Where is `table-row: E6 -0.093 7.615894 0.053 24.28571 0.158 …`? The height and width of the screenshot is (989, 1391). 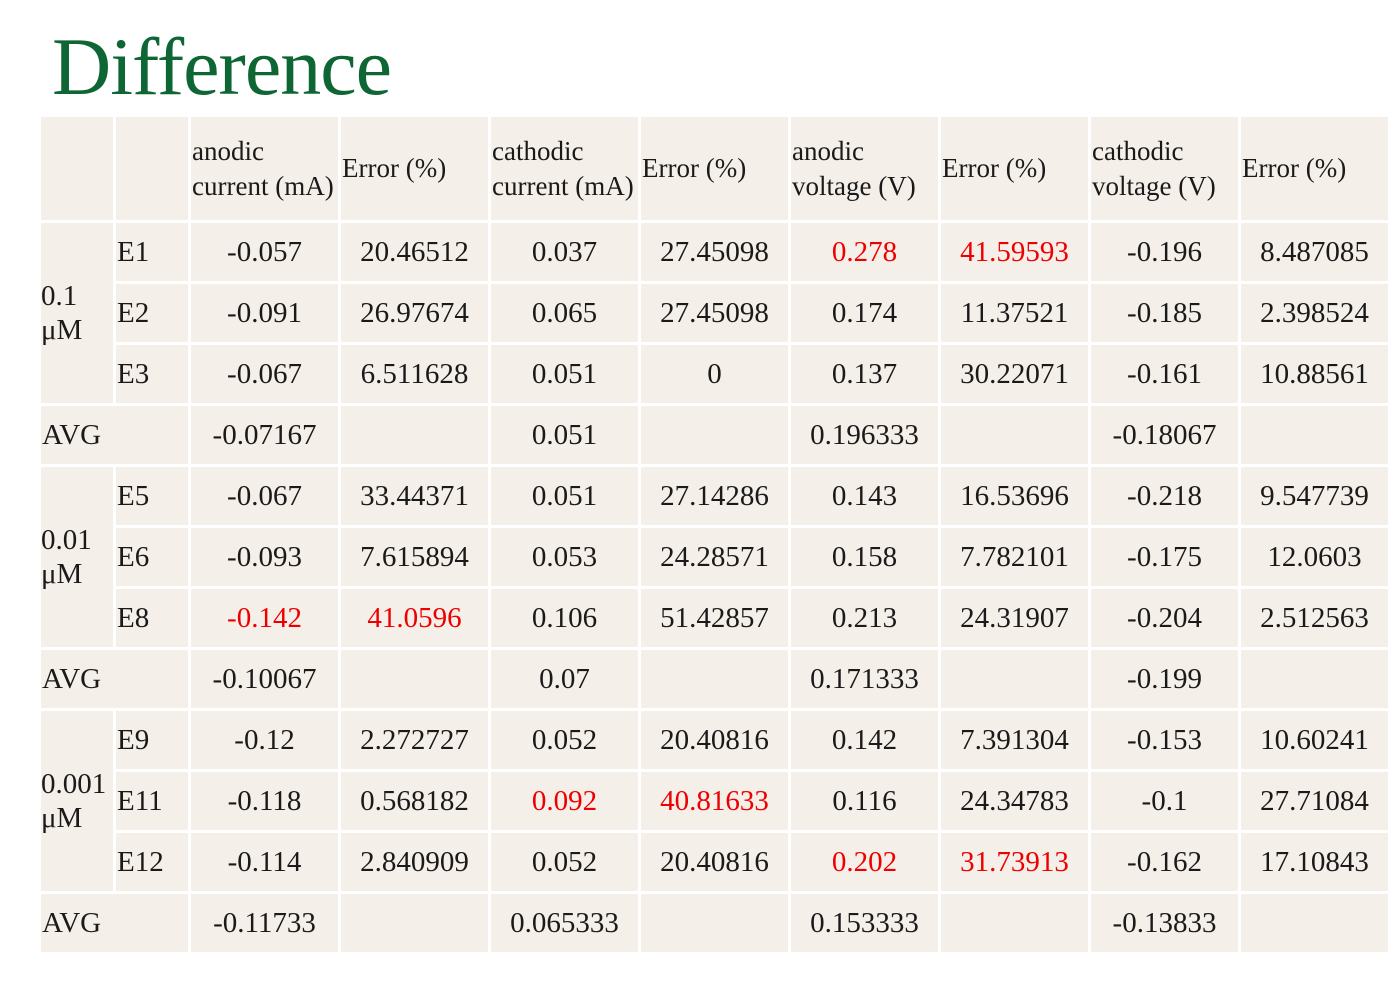 table-row: E6 -0.093 7.615894 0.053 24.28571 0.158 … is located at coordinates (715, 557).